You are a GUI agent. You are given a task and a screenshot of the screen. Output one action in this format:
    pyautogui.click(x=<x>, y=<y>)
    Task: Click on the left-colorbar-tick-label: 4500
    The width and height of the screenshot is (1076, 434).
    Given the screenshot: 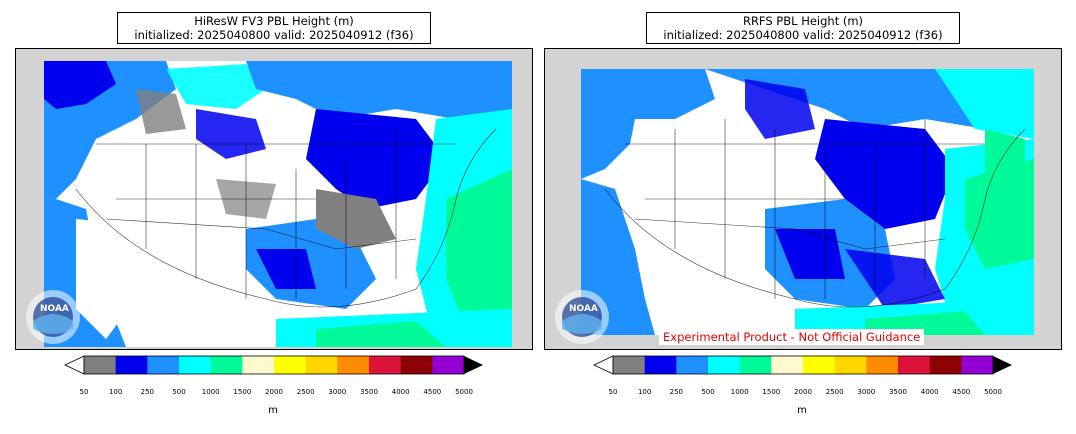 What is the action you would take?
    pyautogui.click(x=432, y=392)
    